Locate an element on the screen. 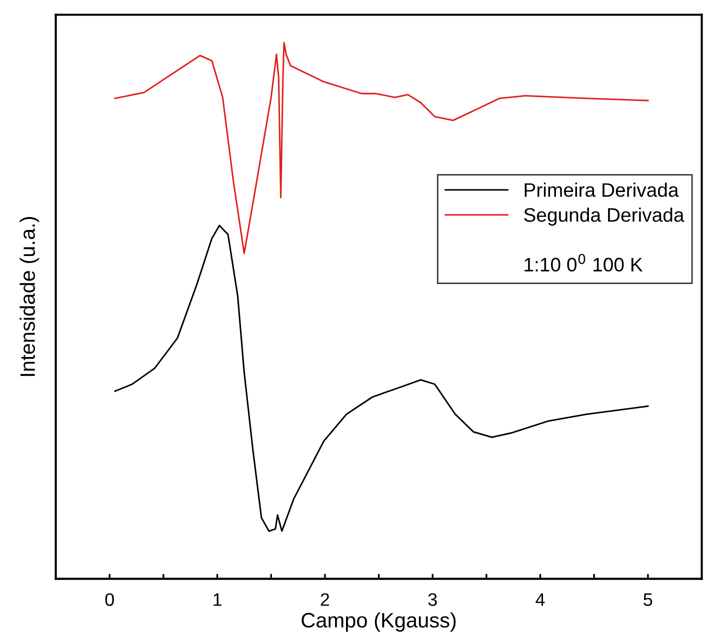 This screenshot has height=641, width=706. x-tick-label: 4 is located at coordinates (540, 599).